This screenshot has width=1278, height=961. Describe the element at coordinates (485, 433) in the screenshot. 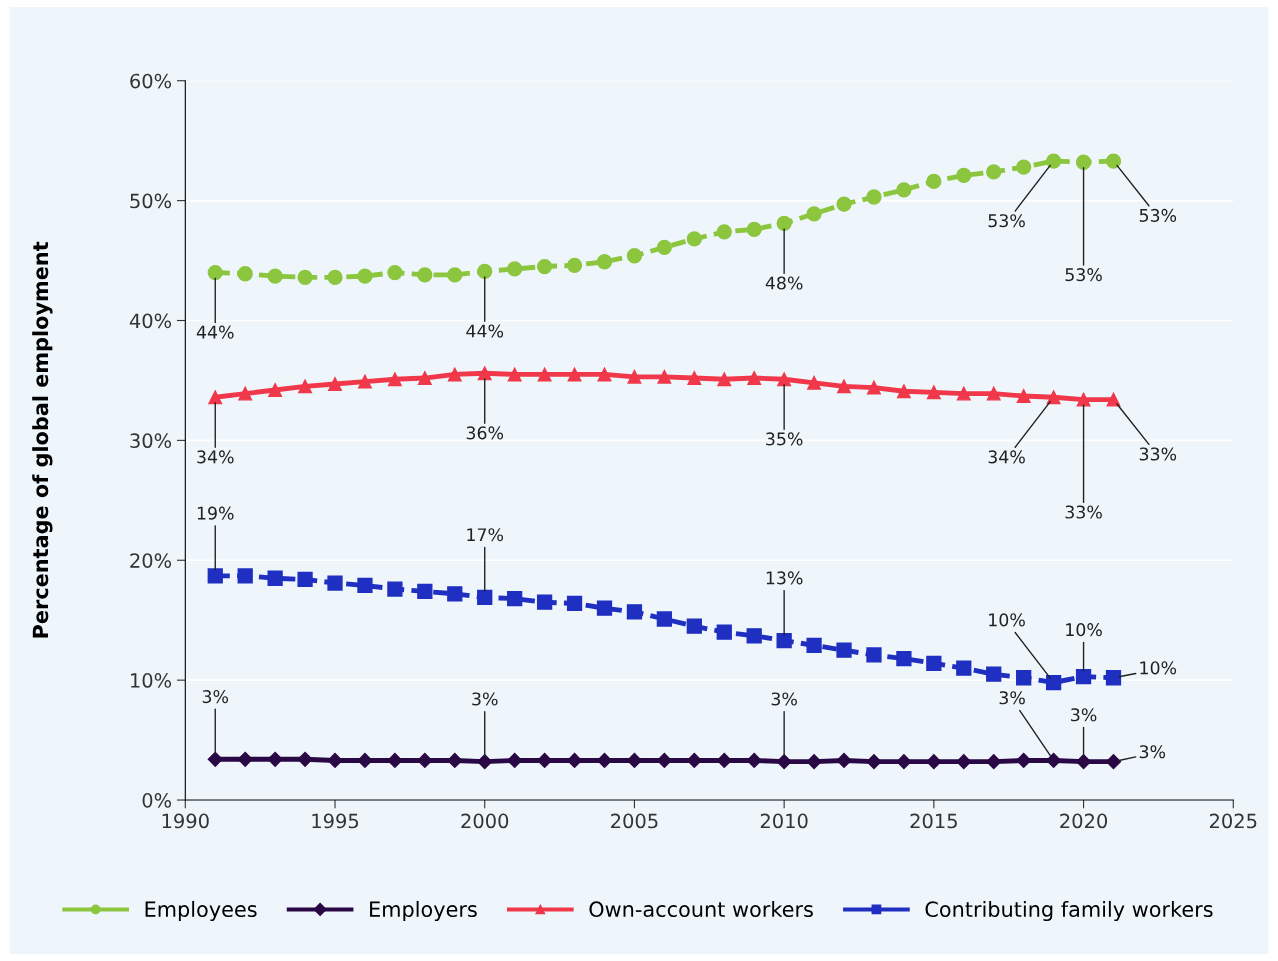

I see `data-label: 36%` at that location.